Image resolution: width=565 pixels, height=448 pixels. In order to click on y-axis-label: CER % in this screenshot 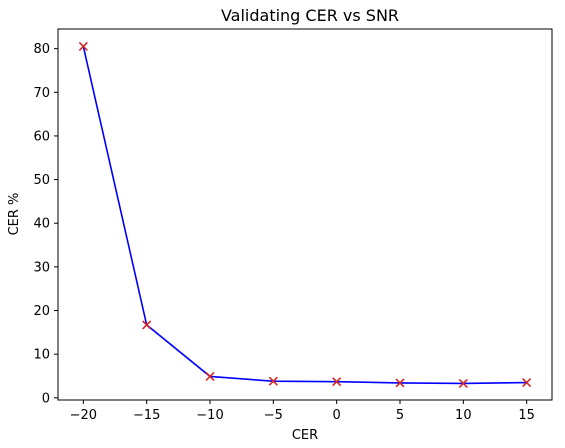, I will do `click(14, 214)`.